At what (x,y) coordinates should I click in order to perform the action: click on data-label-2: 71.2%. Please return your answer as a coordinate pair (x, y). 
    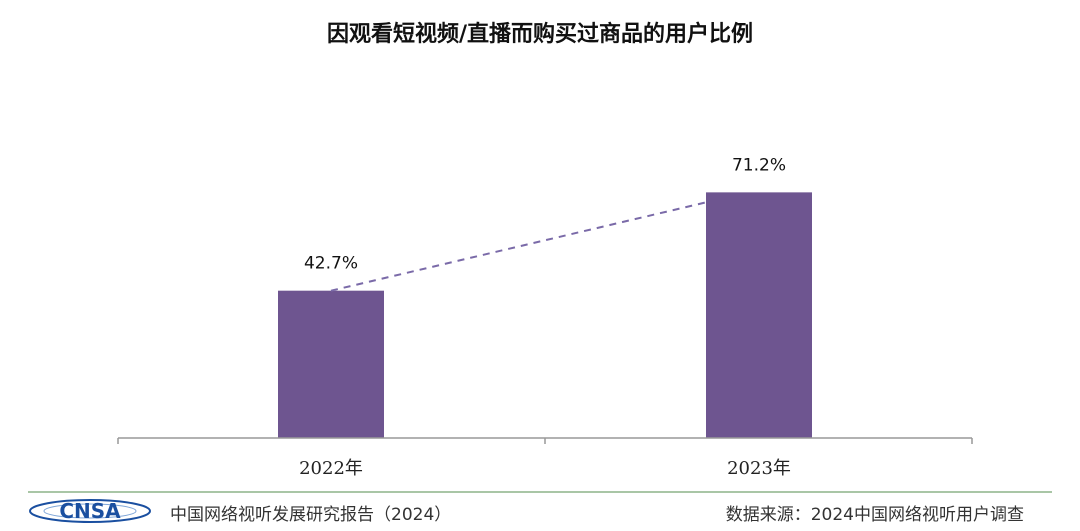
    Looking at the image, I should click on (759, 165).